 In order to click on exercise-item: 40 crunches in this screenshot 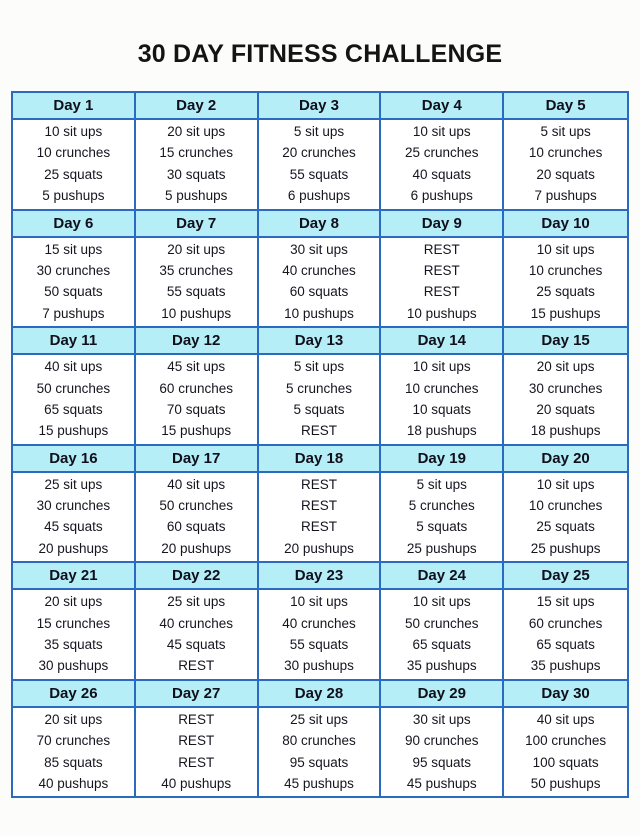, I will do `click(196, 623)`.